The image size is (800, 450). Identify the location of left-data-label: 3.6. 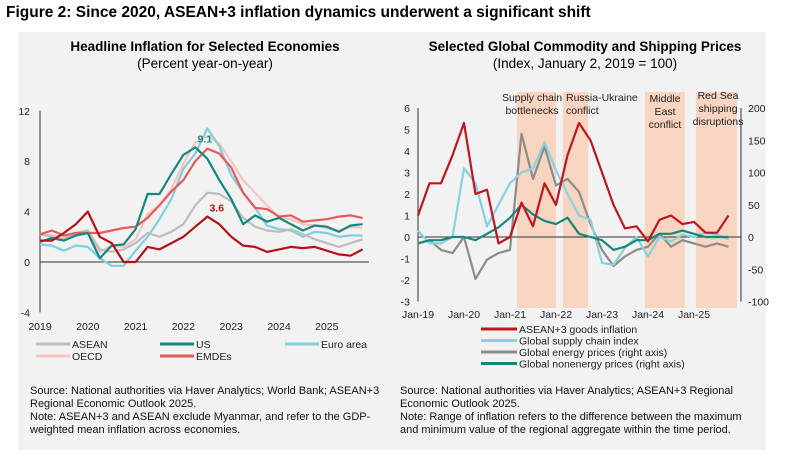
(217, 209).